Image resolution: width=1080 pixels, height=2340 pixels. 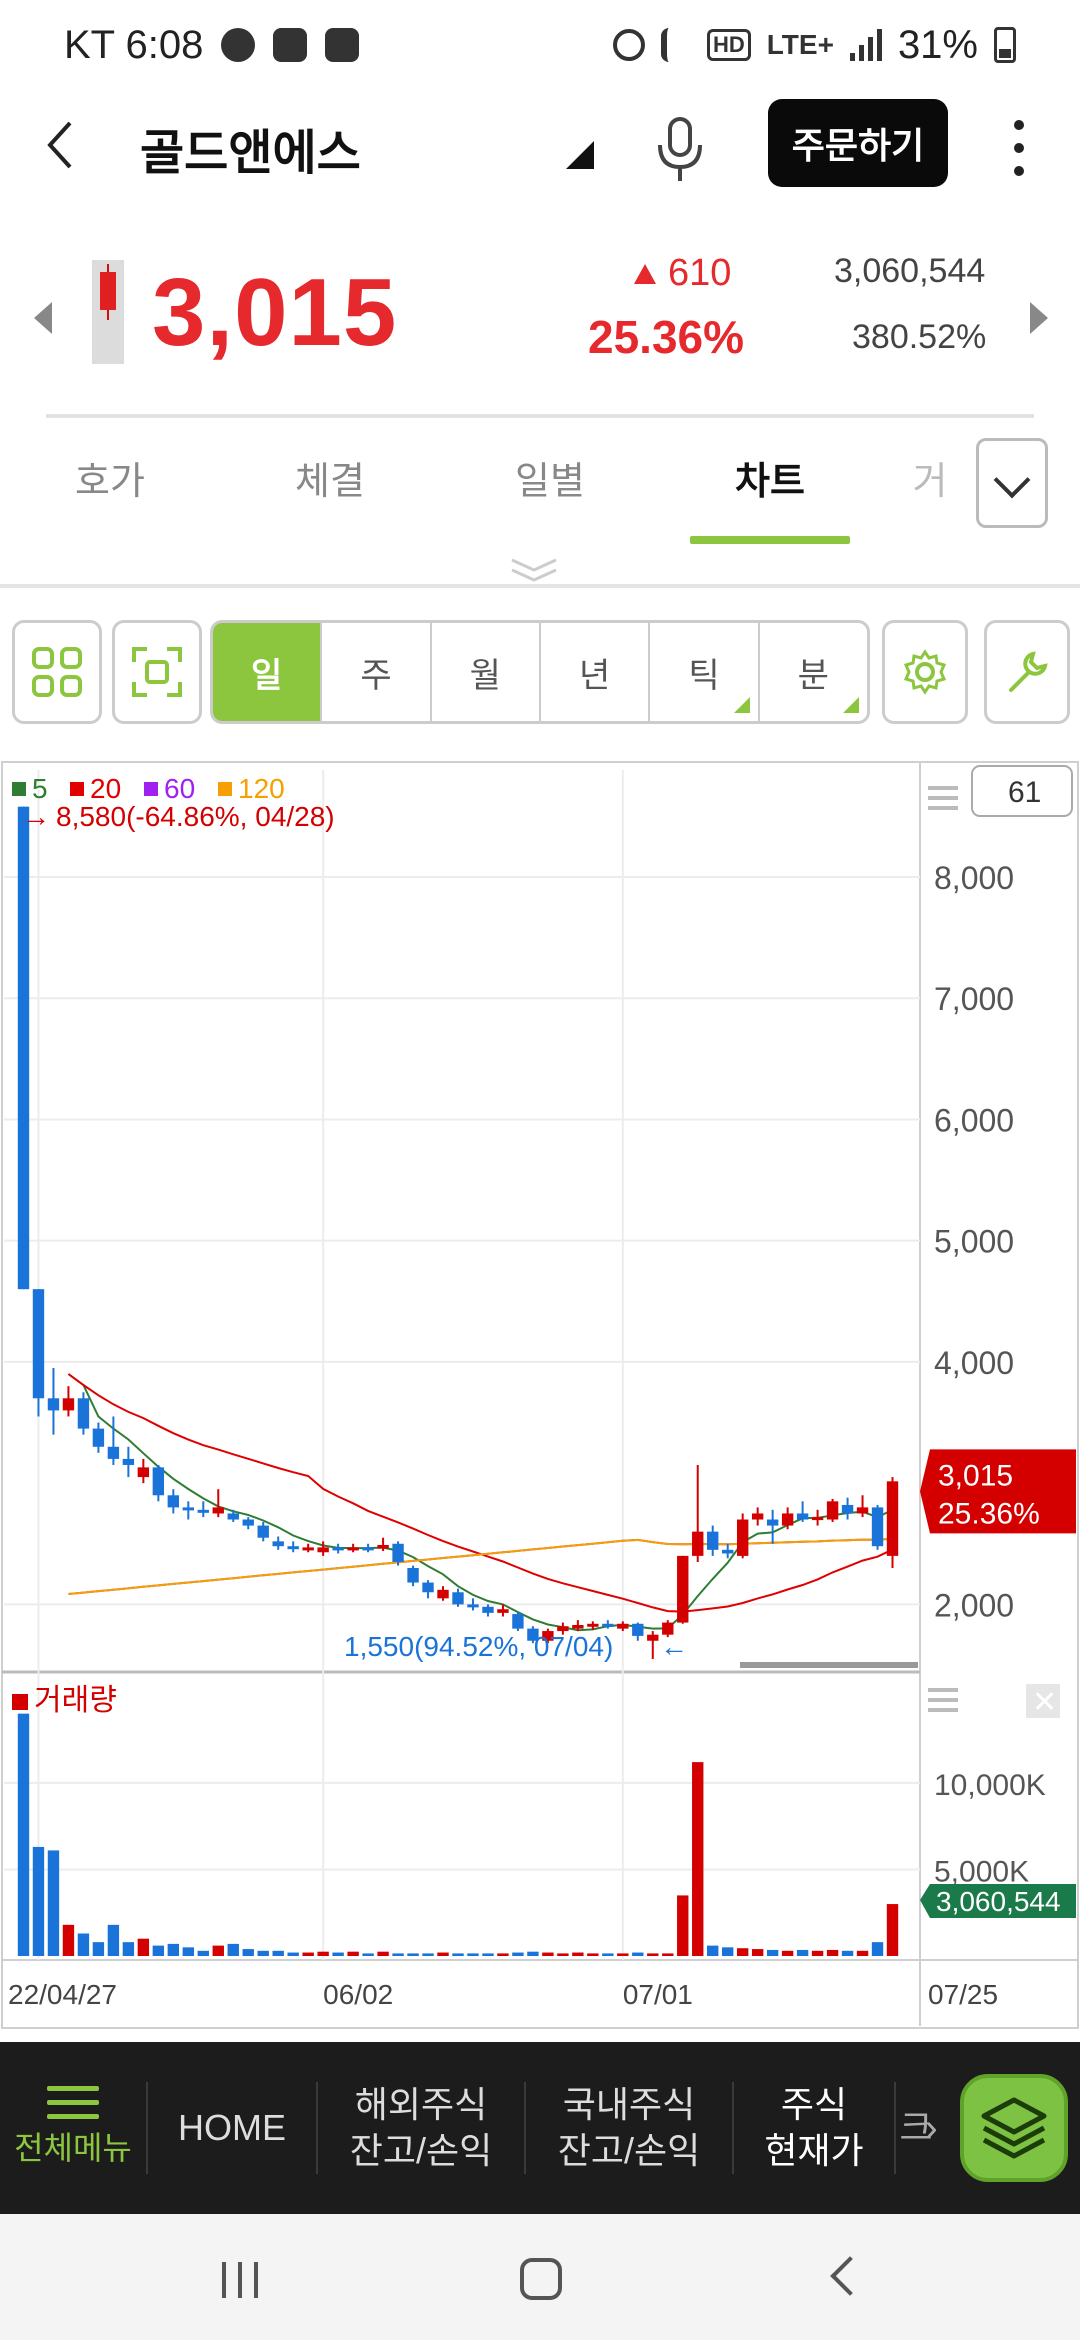 What do you see at coordinates (1044, 1702) in the screenshot?
I see `volume-panel-close-glyph: ✕` at bounding box center [1044, 1702].